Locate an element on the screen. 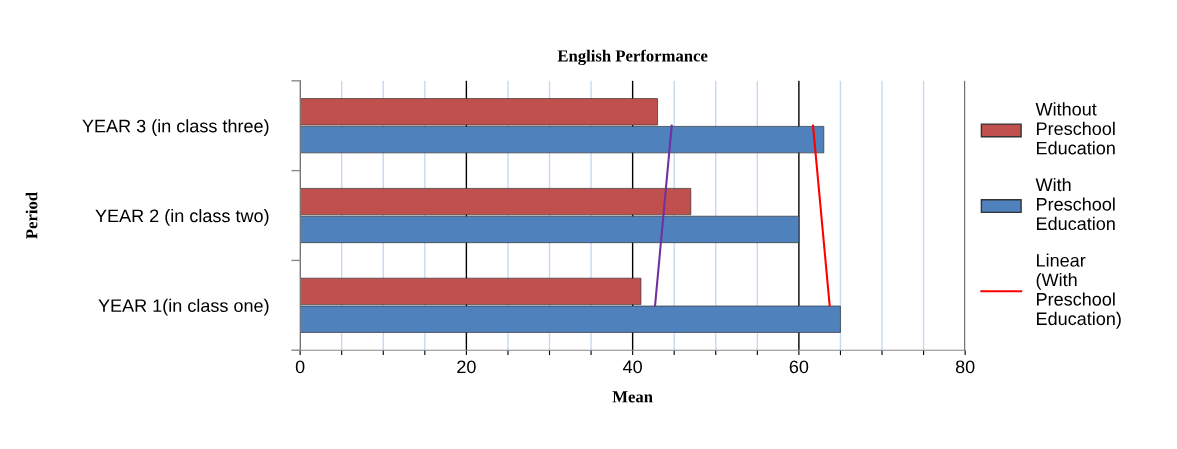 The height and width of the screenshot is (449, 1177). x-tick-label: 0 is located at coordinates (300, 367).